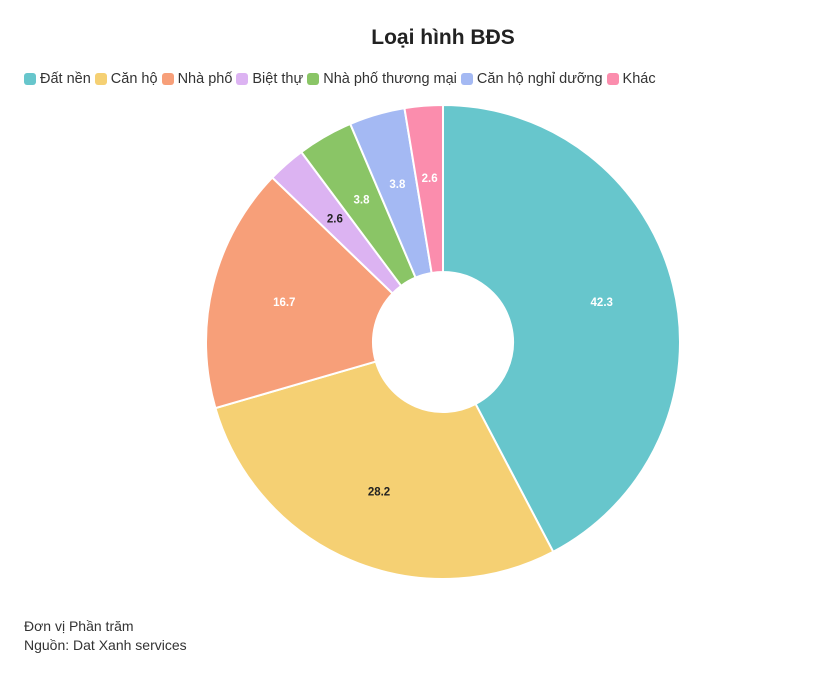  Describe the element at coordinates (397, 185) in the screenshot. I see `data-label-can-ho-nghi-duong: 3.8` at that location.